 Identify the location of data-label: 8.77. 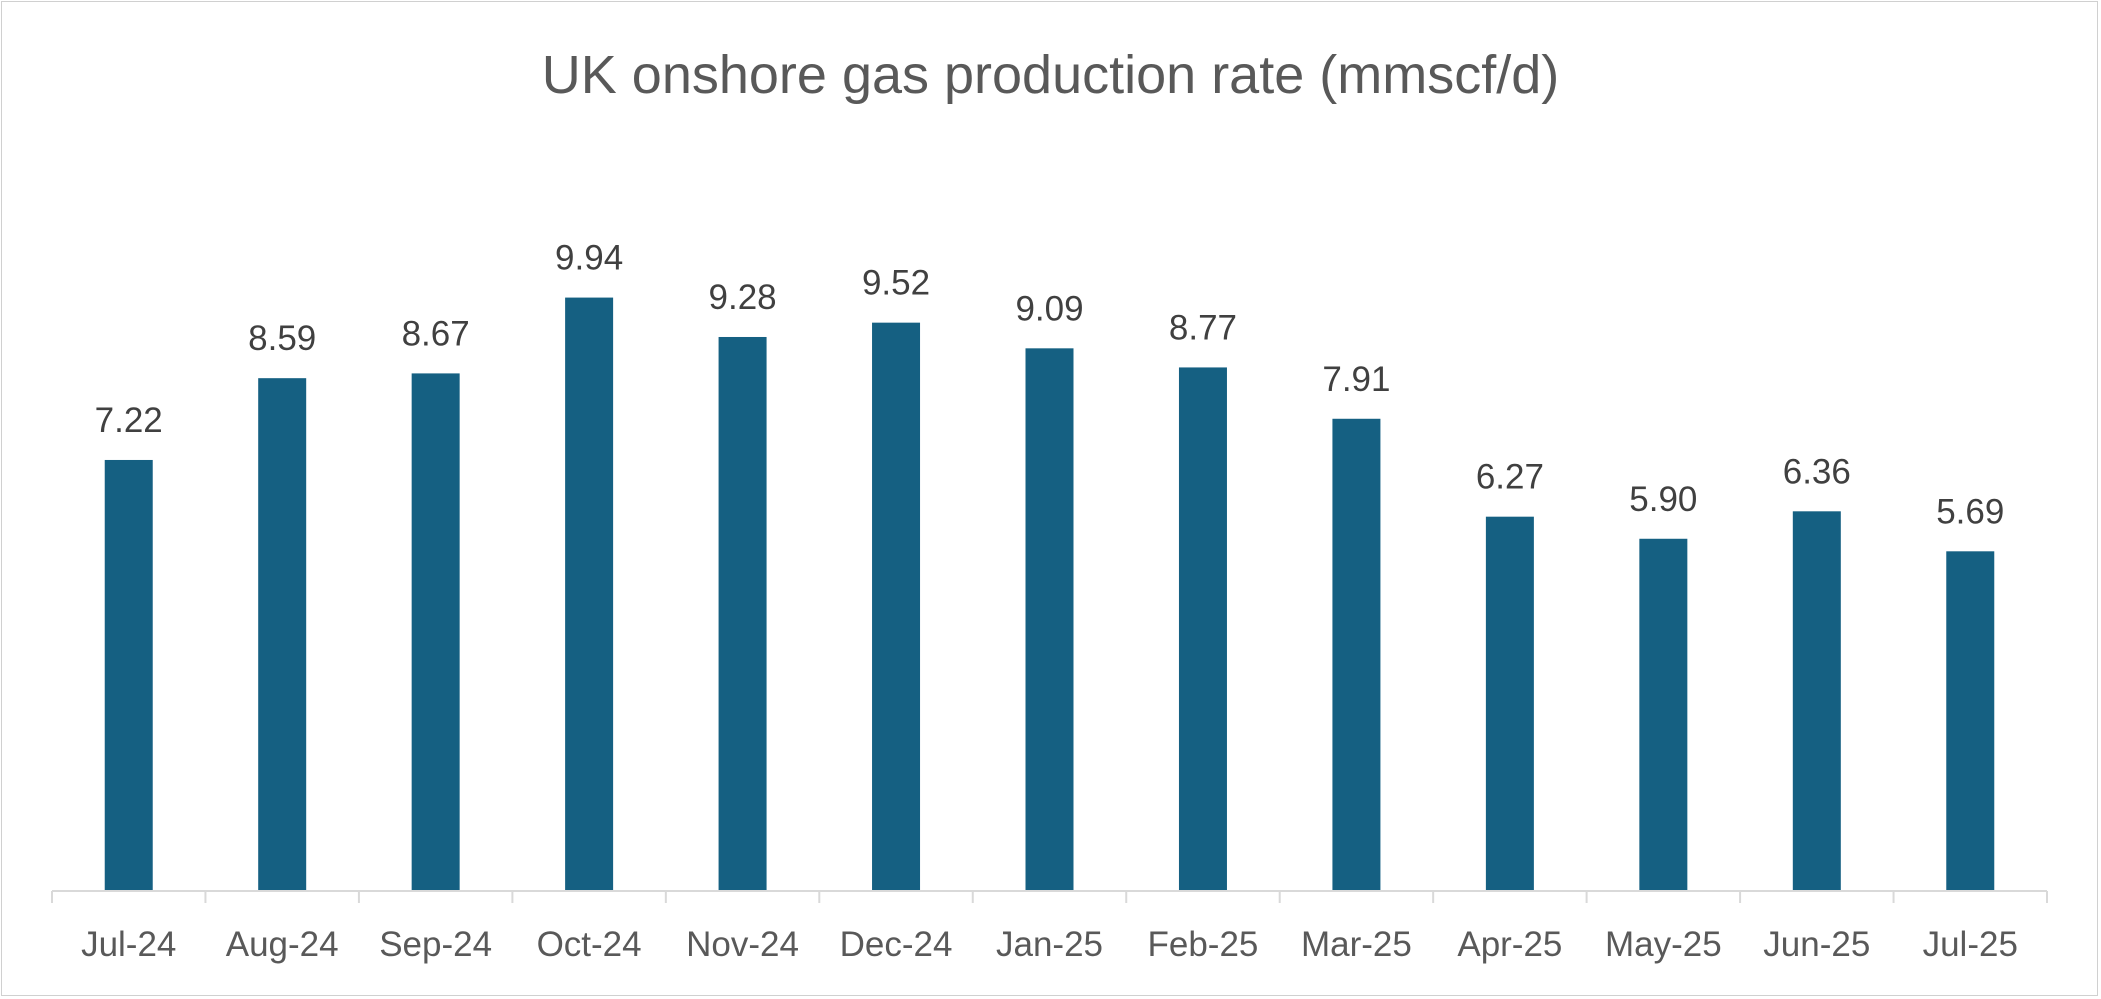
(1203, 327).